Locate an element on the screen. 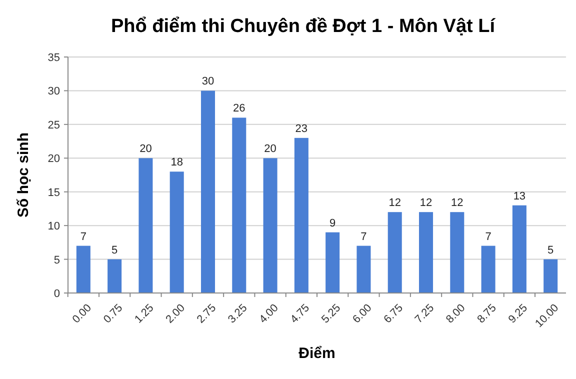 This screenshot has width=576, height=379. y-tick-label: 25 is located at coordinates (54, 125).